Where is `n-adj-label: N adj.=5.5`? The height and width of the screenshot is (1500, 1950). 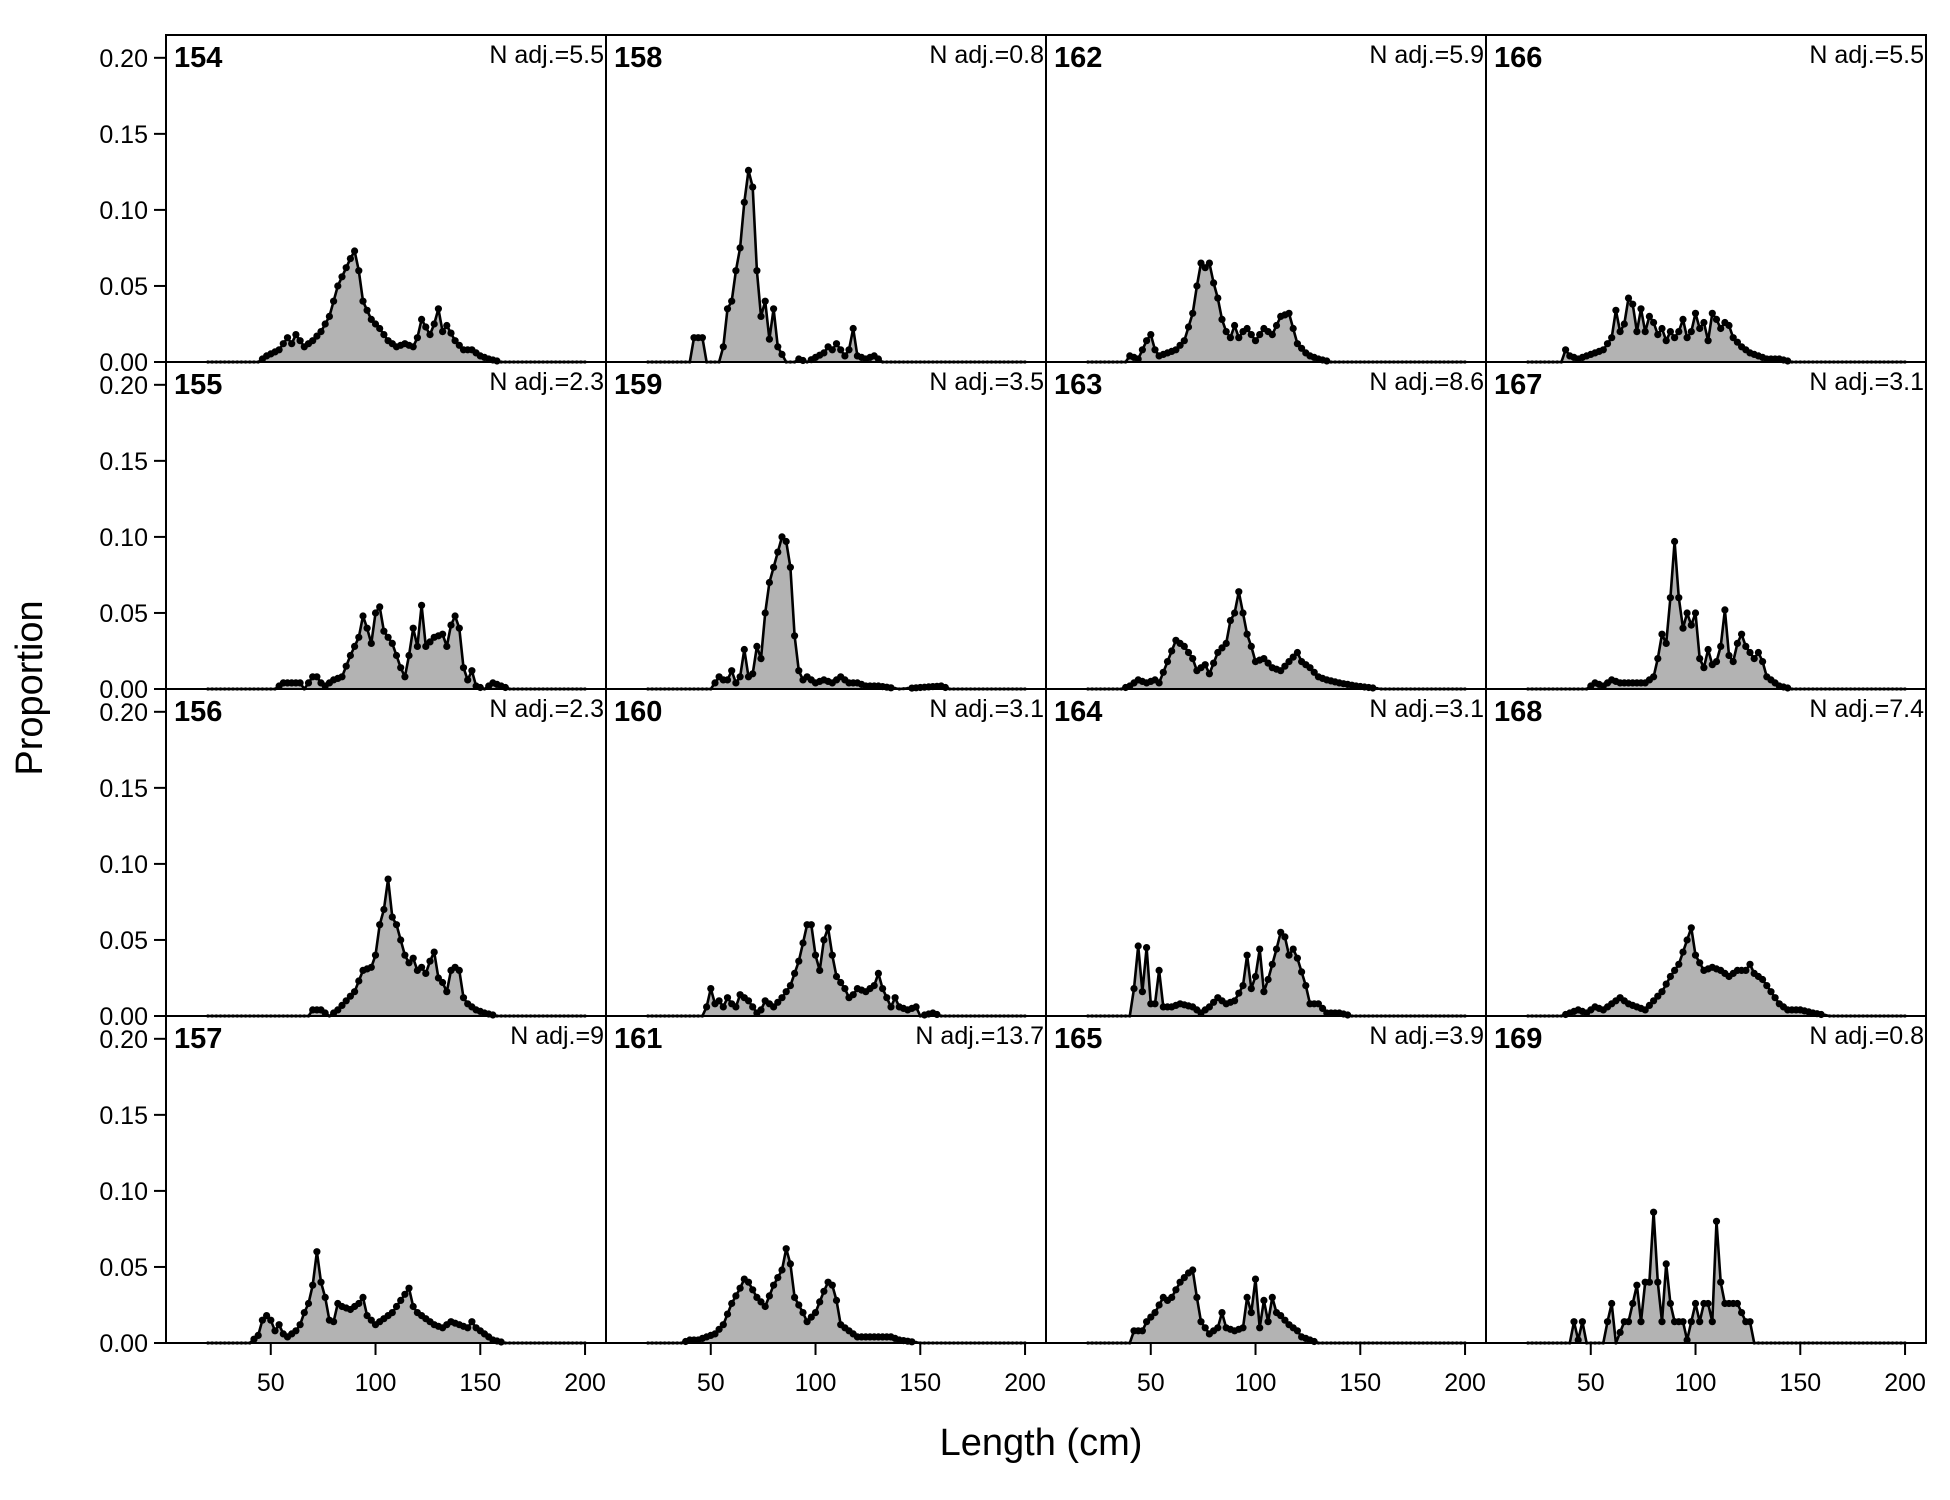 n-adj-label: N adj.=5.5 is located at coordinates (546, 55).